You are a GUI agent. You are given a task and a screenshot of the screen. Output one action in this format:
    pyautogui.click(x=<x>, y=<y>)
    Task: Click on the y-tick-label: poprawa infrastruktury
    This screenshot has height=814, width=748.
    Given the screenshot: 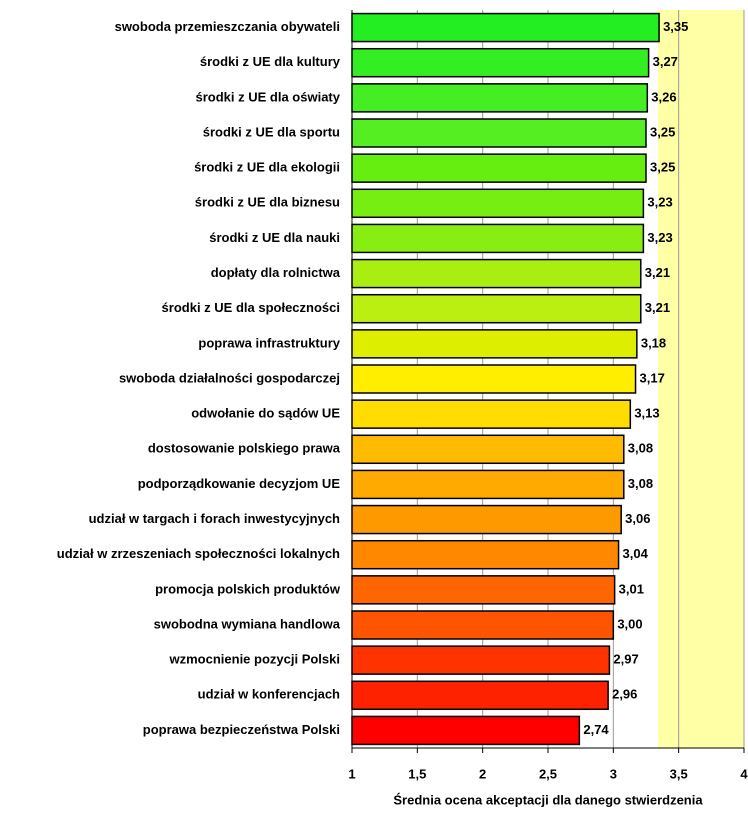 What is the action you would take?
    pyautogui.click(x=269, y=342)
    